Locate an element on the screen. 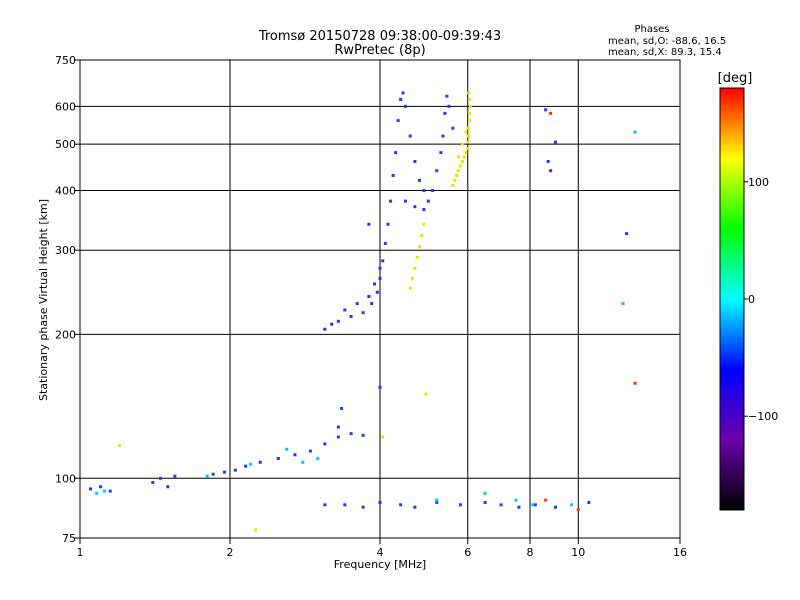  colorbar-tick-label: −100 is located at coordinates (763, 416).